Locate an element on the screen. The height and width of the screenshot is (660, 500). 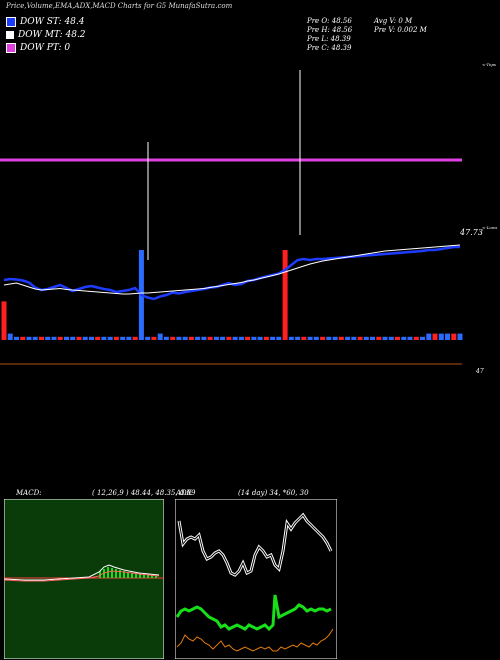
macd-values: ( 12,26,9 ) 48.44, 48.35, 0.09 is located at coordinates (144, 493).